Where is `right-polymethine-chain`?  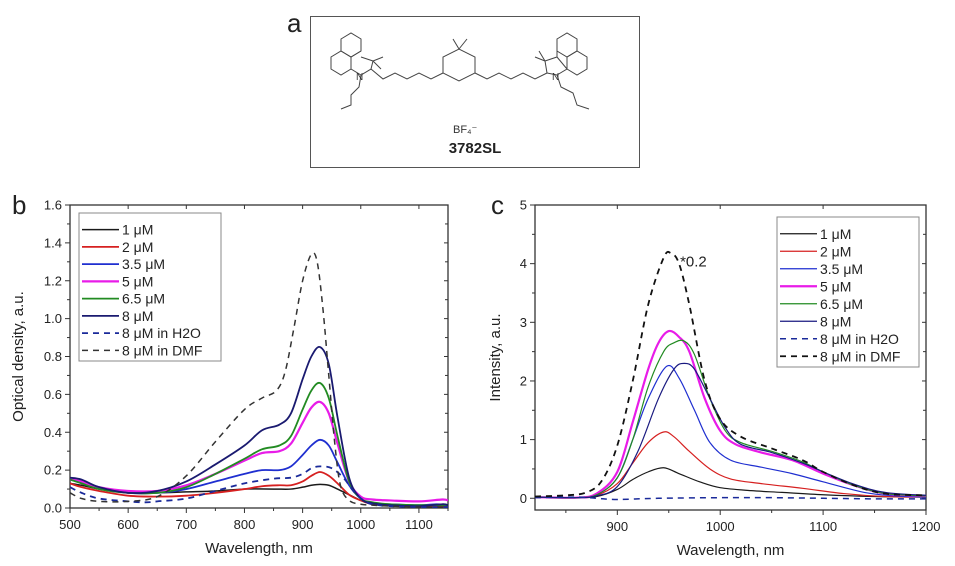 right-polymethine-chain is located at coordinates (511, 76).